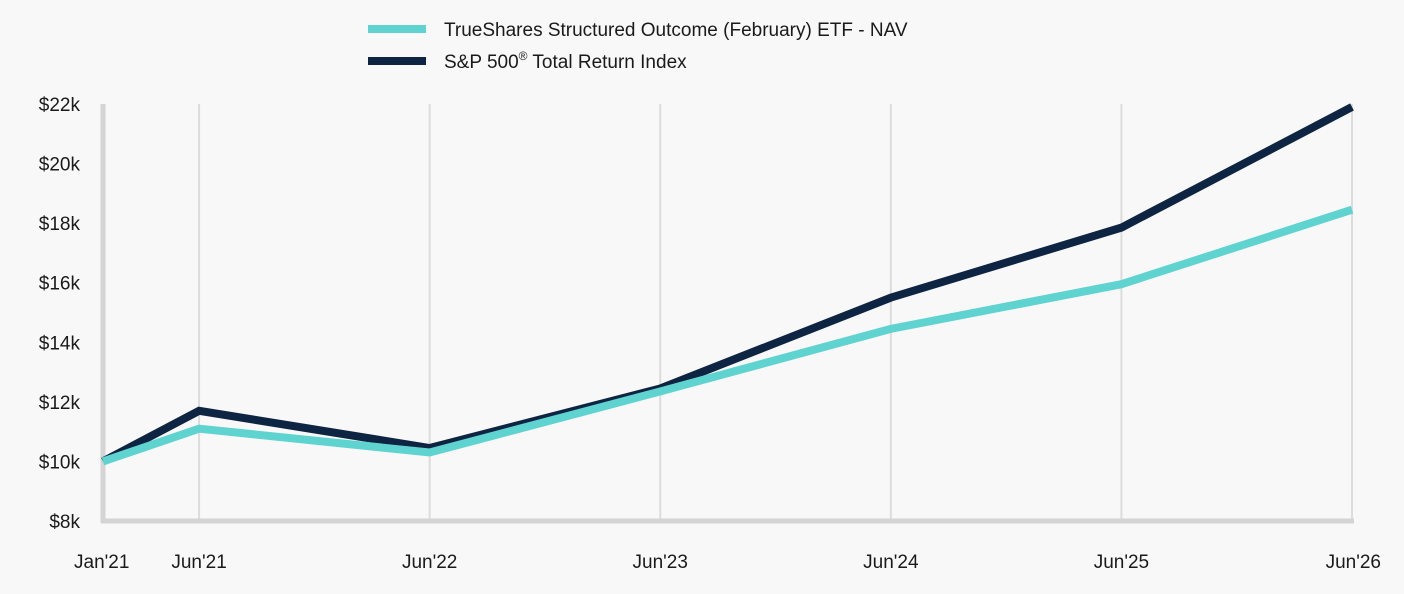 Image resolution: width=1404 pixels, height=594 pixels. I want to click on legend-label-sp500: S&P 500® Total Return Index, so click(565, 61).